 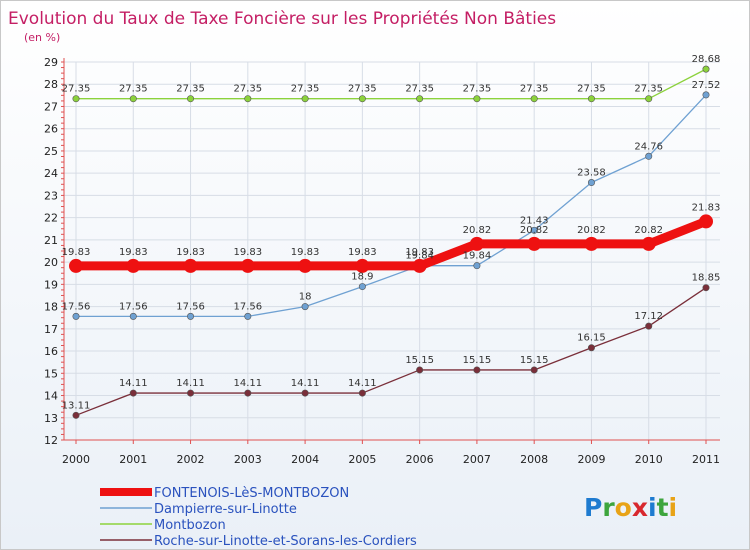 I want to click on logo-text: Proxiti, so click(x=630, y=507).